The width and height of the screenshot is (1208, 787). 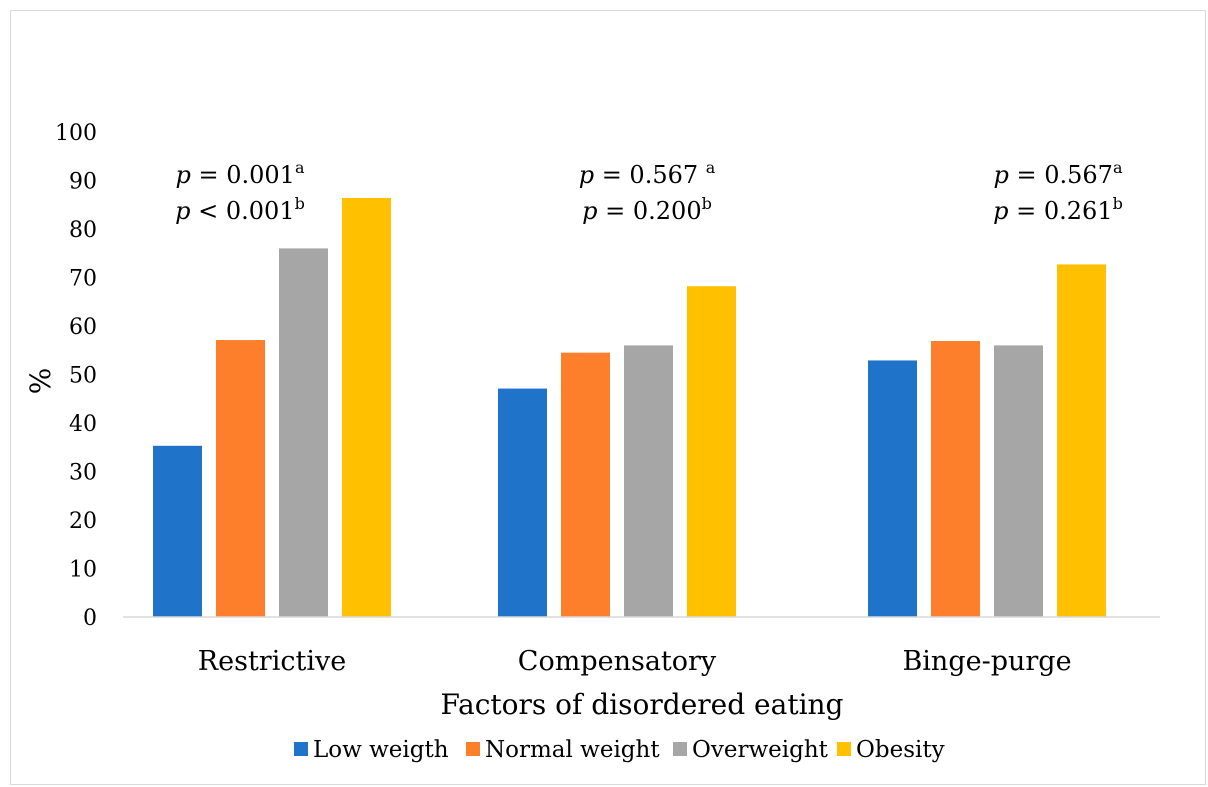 I want to click on y-axis: 0 10 20 30 40 50 60 70 80 90 100, so click(x=76, y=376).